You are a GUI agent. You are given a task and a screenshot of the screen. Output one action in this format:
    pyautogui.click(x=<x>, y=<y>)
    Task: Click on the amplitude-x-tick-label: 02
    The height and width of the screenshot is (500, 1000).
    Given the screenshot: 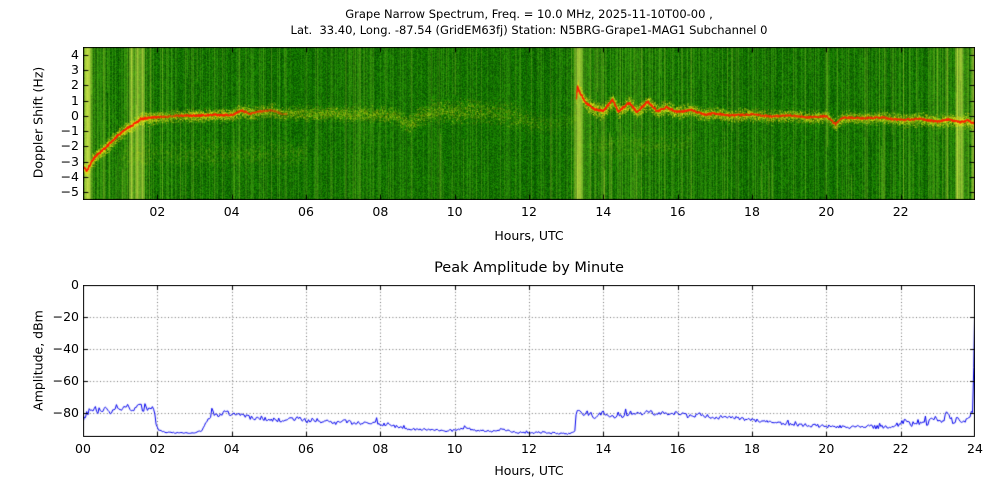 What is the action you would take?
    pyautogui.click(x=157, y=448)
    